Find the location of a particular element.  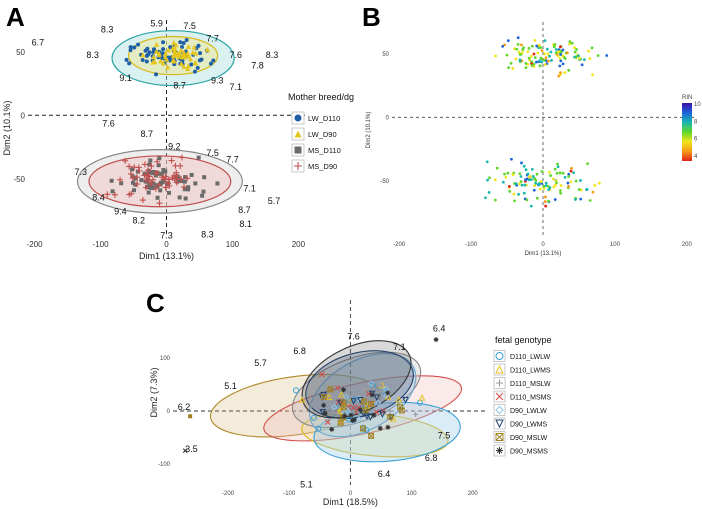

colorbar-tick-label: 10 is located at coordinates (697, 105).